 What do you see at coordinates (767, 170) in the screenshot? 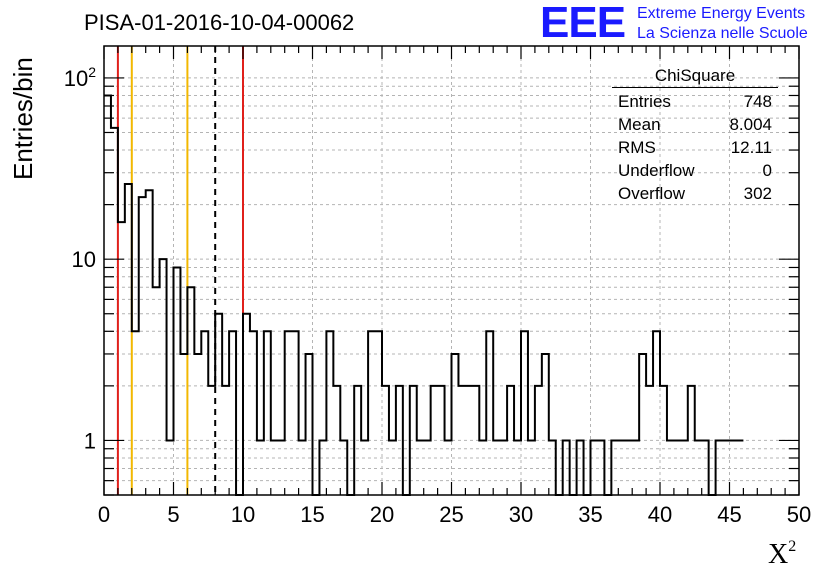
I see `stats-value: 0` at bounding box center [767, 170].